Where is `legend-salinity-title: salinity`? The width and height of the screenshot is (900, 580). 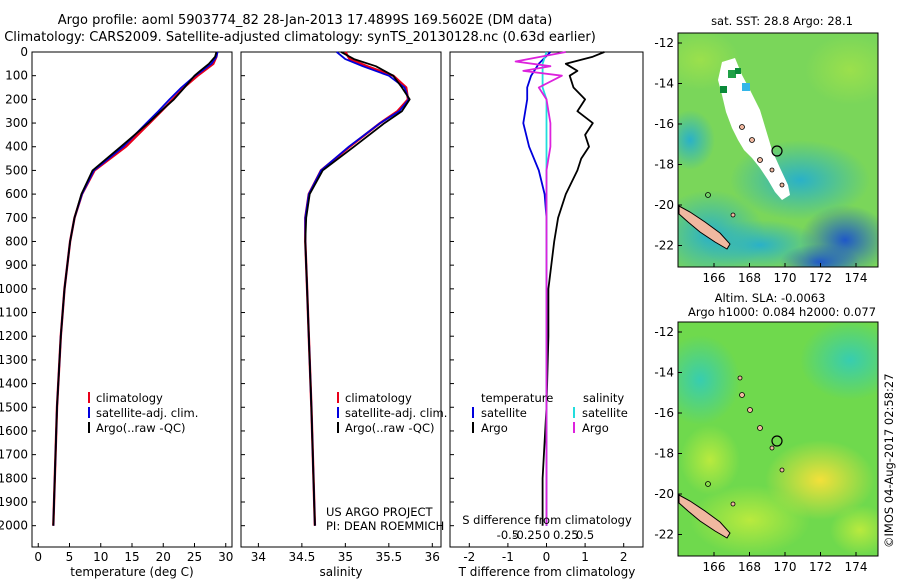 legend-salinity-title: salinity is located at coordinates (603, 398).